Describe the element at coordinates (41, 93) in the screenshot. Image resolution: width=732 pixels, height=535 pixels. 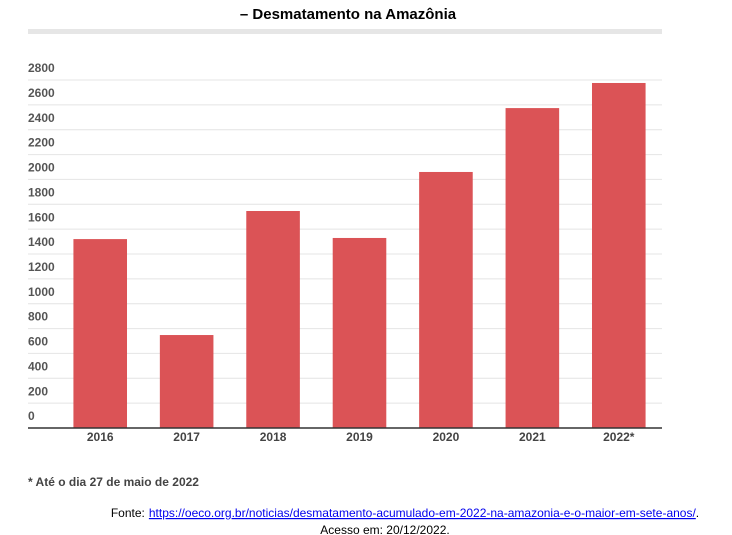
I see `y-tick-label: 2600` at that location.